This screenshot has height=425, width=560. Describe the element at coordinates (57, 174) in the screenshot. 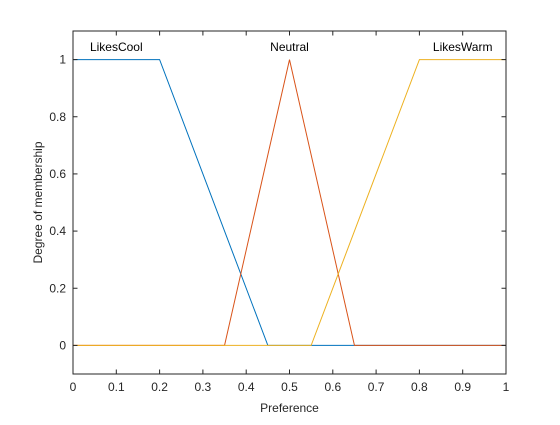

I see `y-tick-label: 0.6` at that location.